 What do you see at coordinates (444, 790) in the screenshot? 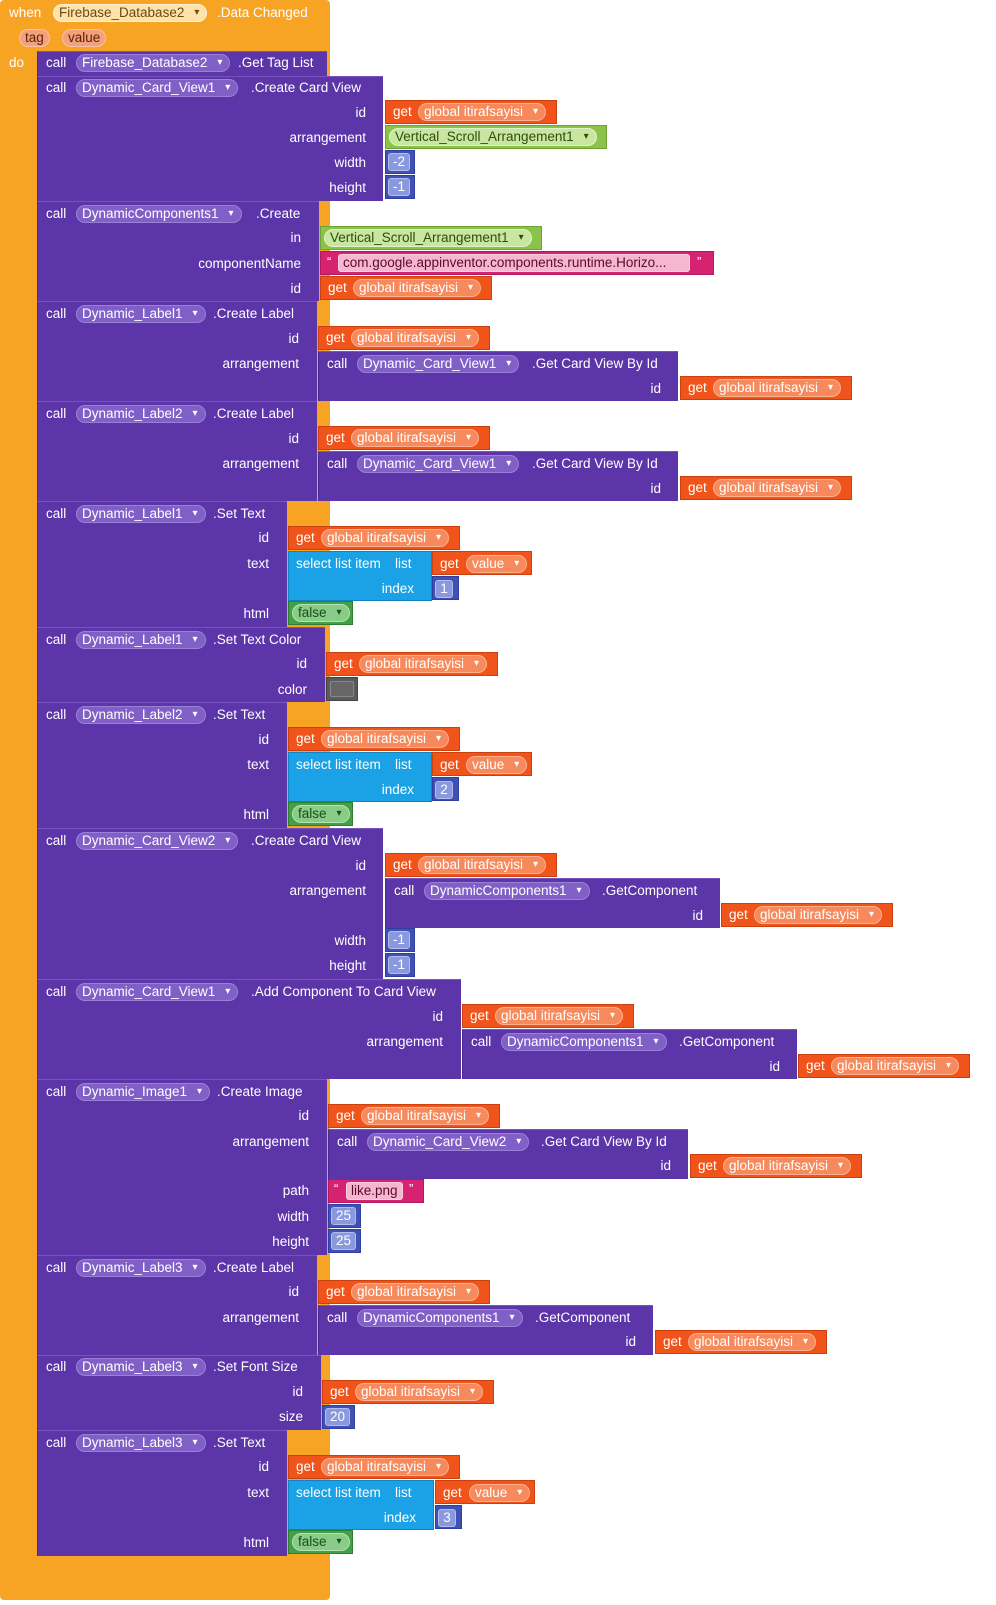
I see `number-value: 2` at bounding box center [444, 790].